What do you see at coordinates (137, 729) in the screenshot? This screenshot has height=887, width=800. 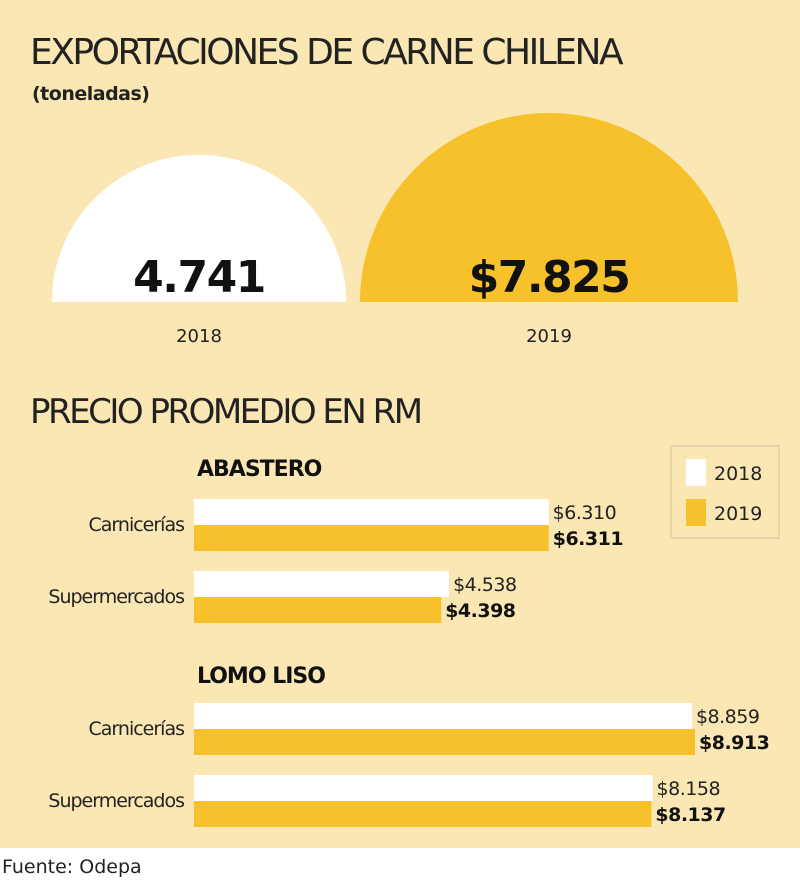 I see `category-label-1-0: Carnicerías` at bounding box center [137, 729].